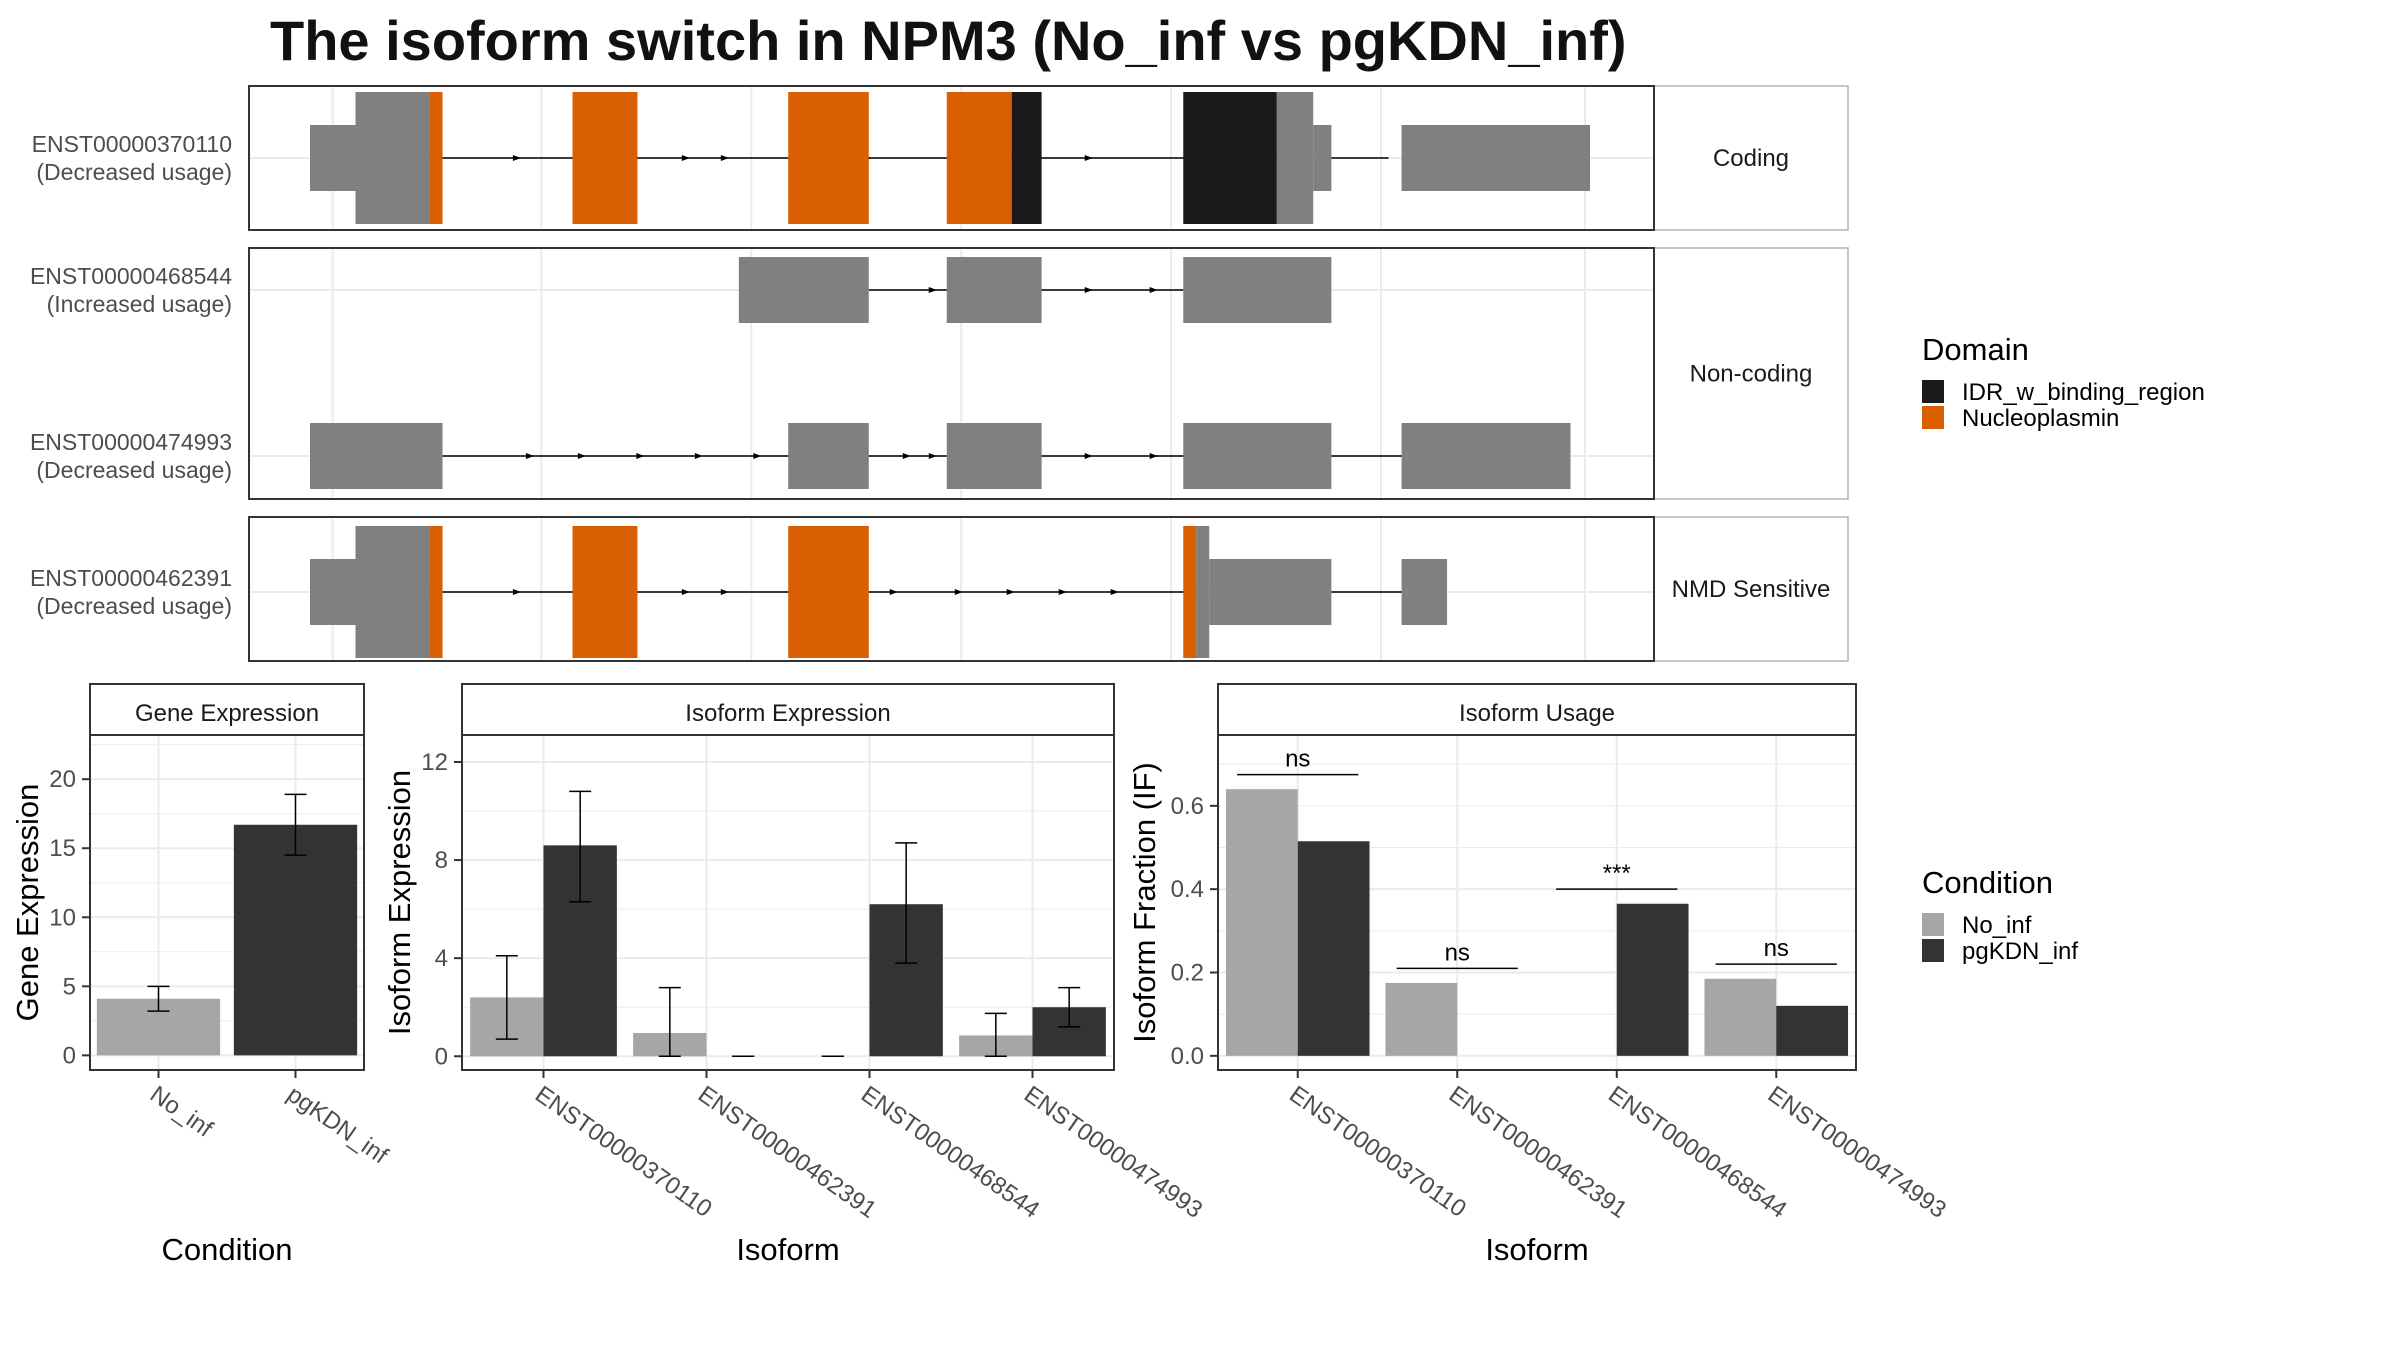 The image size is (2400, 1350). Describe the element at coordinates (399, 902) in the screenshot. I see `y-axis-title: Isoform Expression` at that location.